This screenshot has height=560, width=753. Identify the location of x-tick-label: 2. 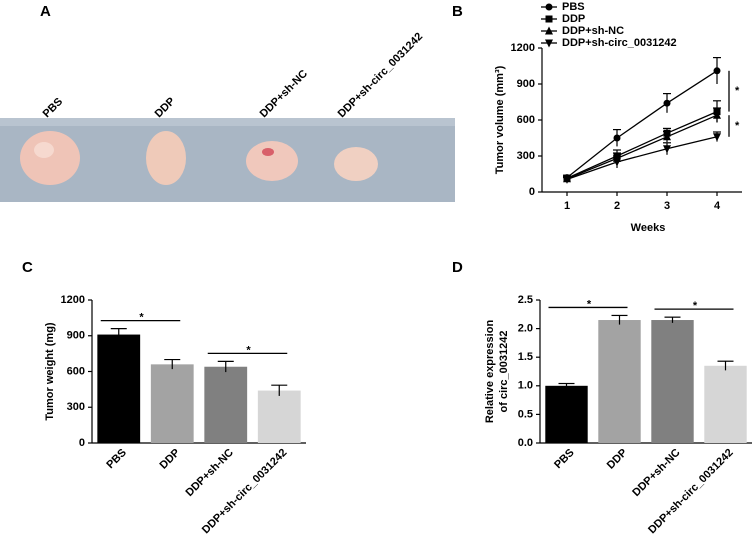
(617, 206).